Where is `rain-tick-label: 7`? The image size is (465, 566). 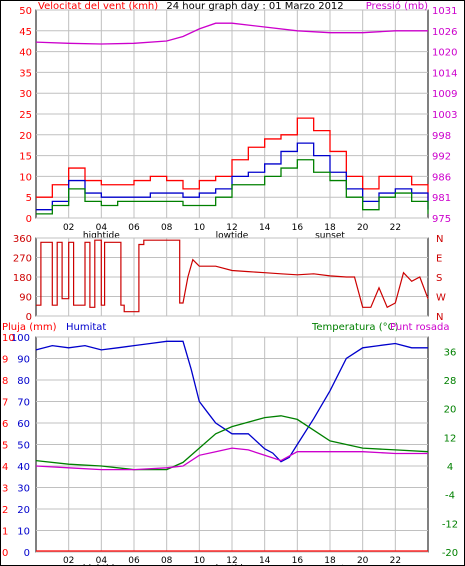 rain-tick-label: 7 is located at coordinates (5, 403).